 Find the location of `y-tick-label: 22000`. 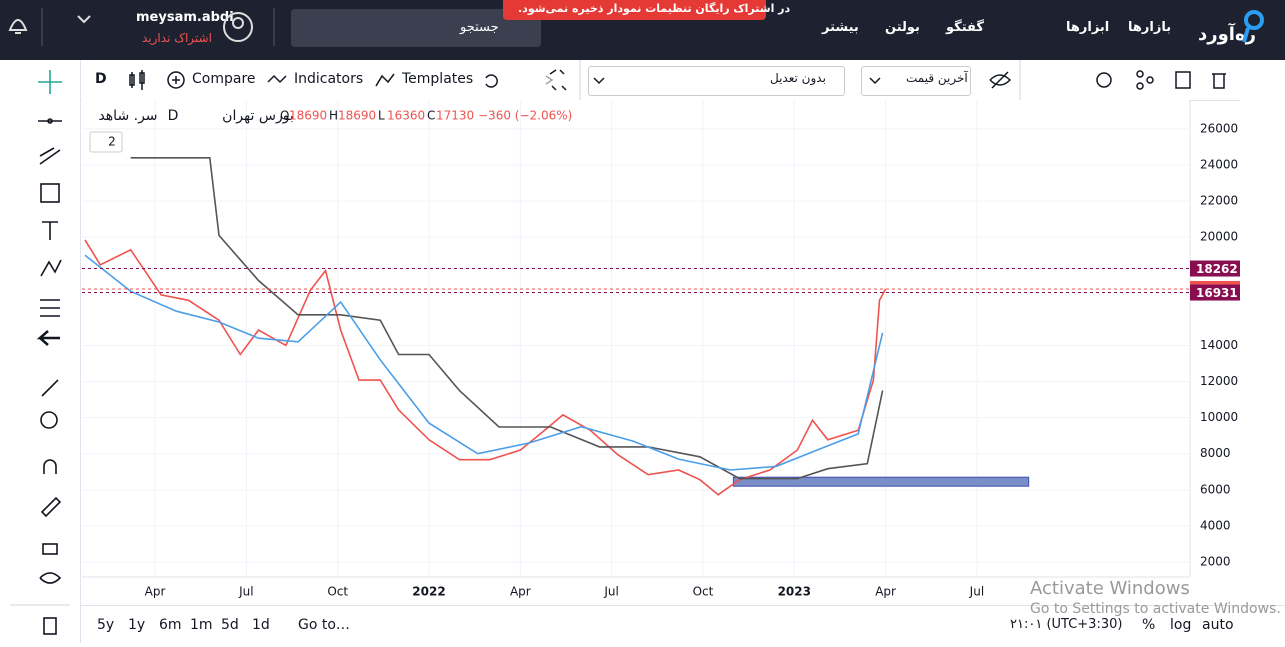

y-tick-label: 22000 is located at coordinates (1219, 201).